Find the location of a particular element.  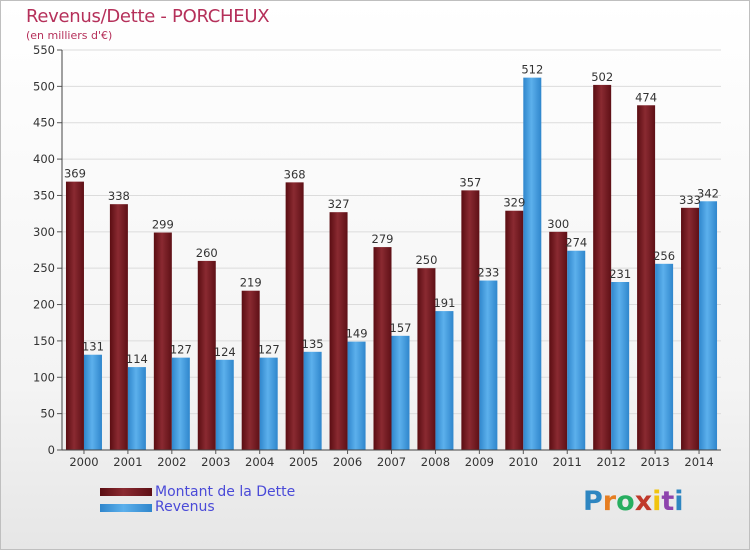

x-tick-label: 2012 is located at coordinates (611, 462).